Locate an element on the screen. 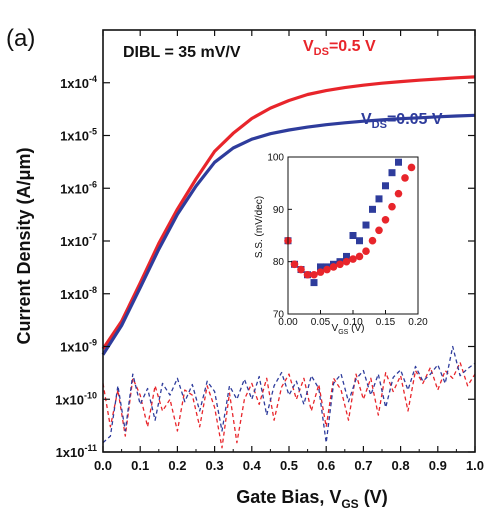 The height and width of the screenshot is (518, 500). inset-x-axis-title-sub: GS is located at coordinates (343, 332).